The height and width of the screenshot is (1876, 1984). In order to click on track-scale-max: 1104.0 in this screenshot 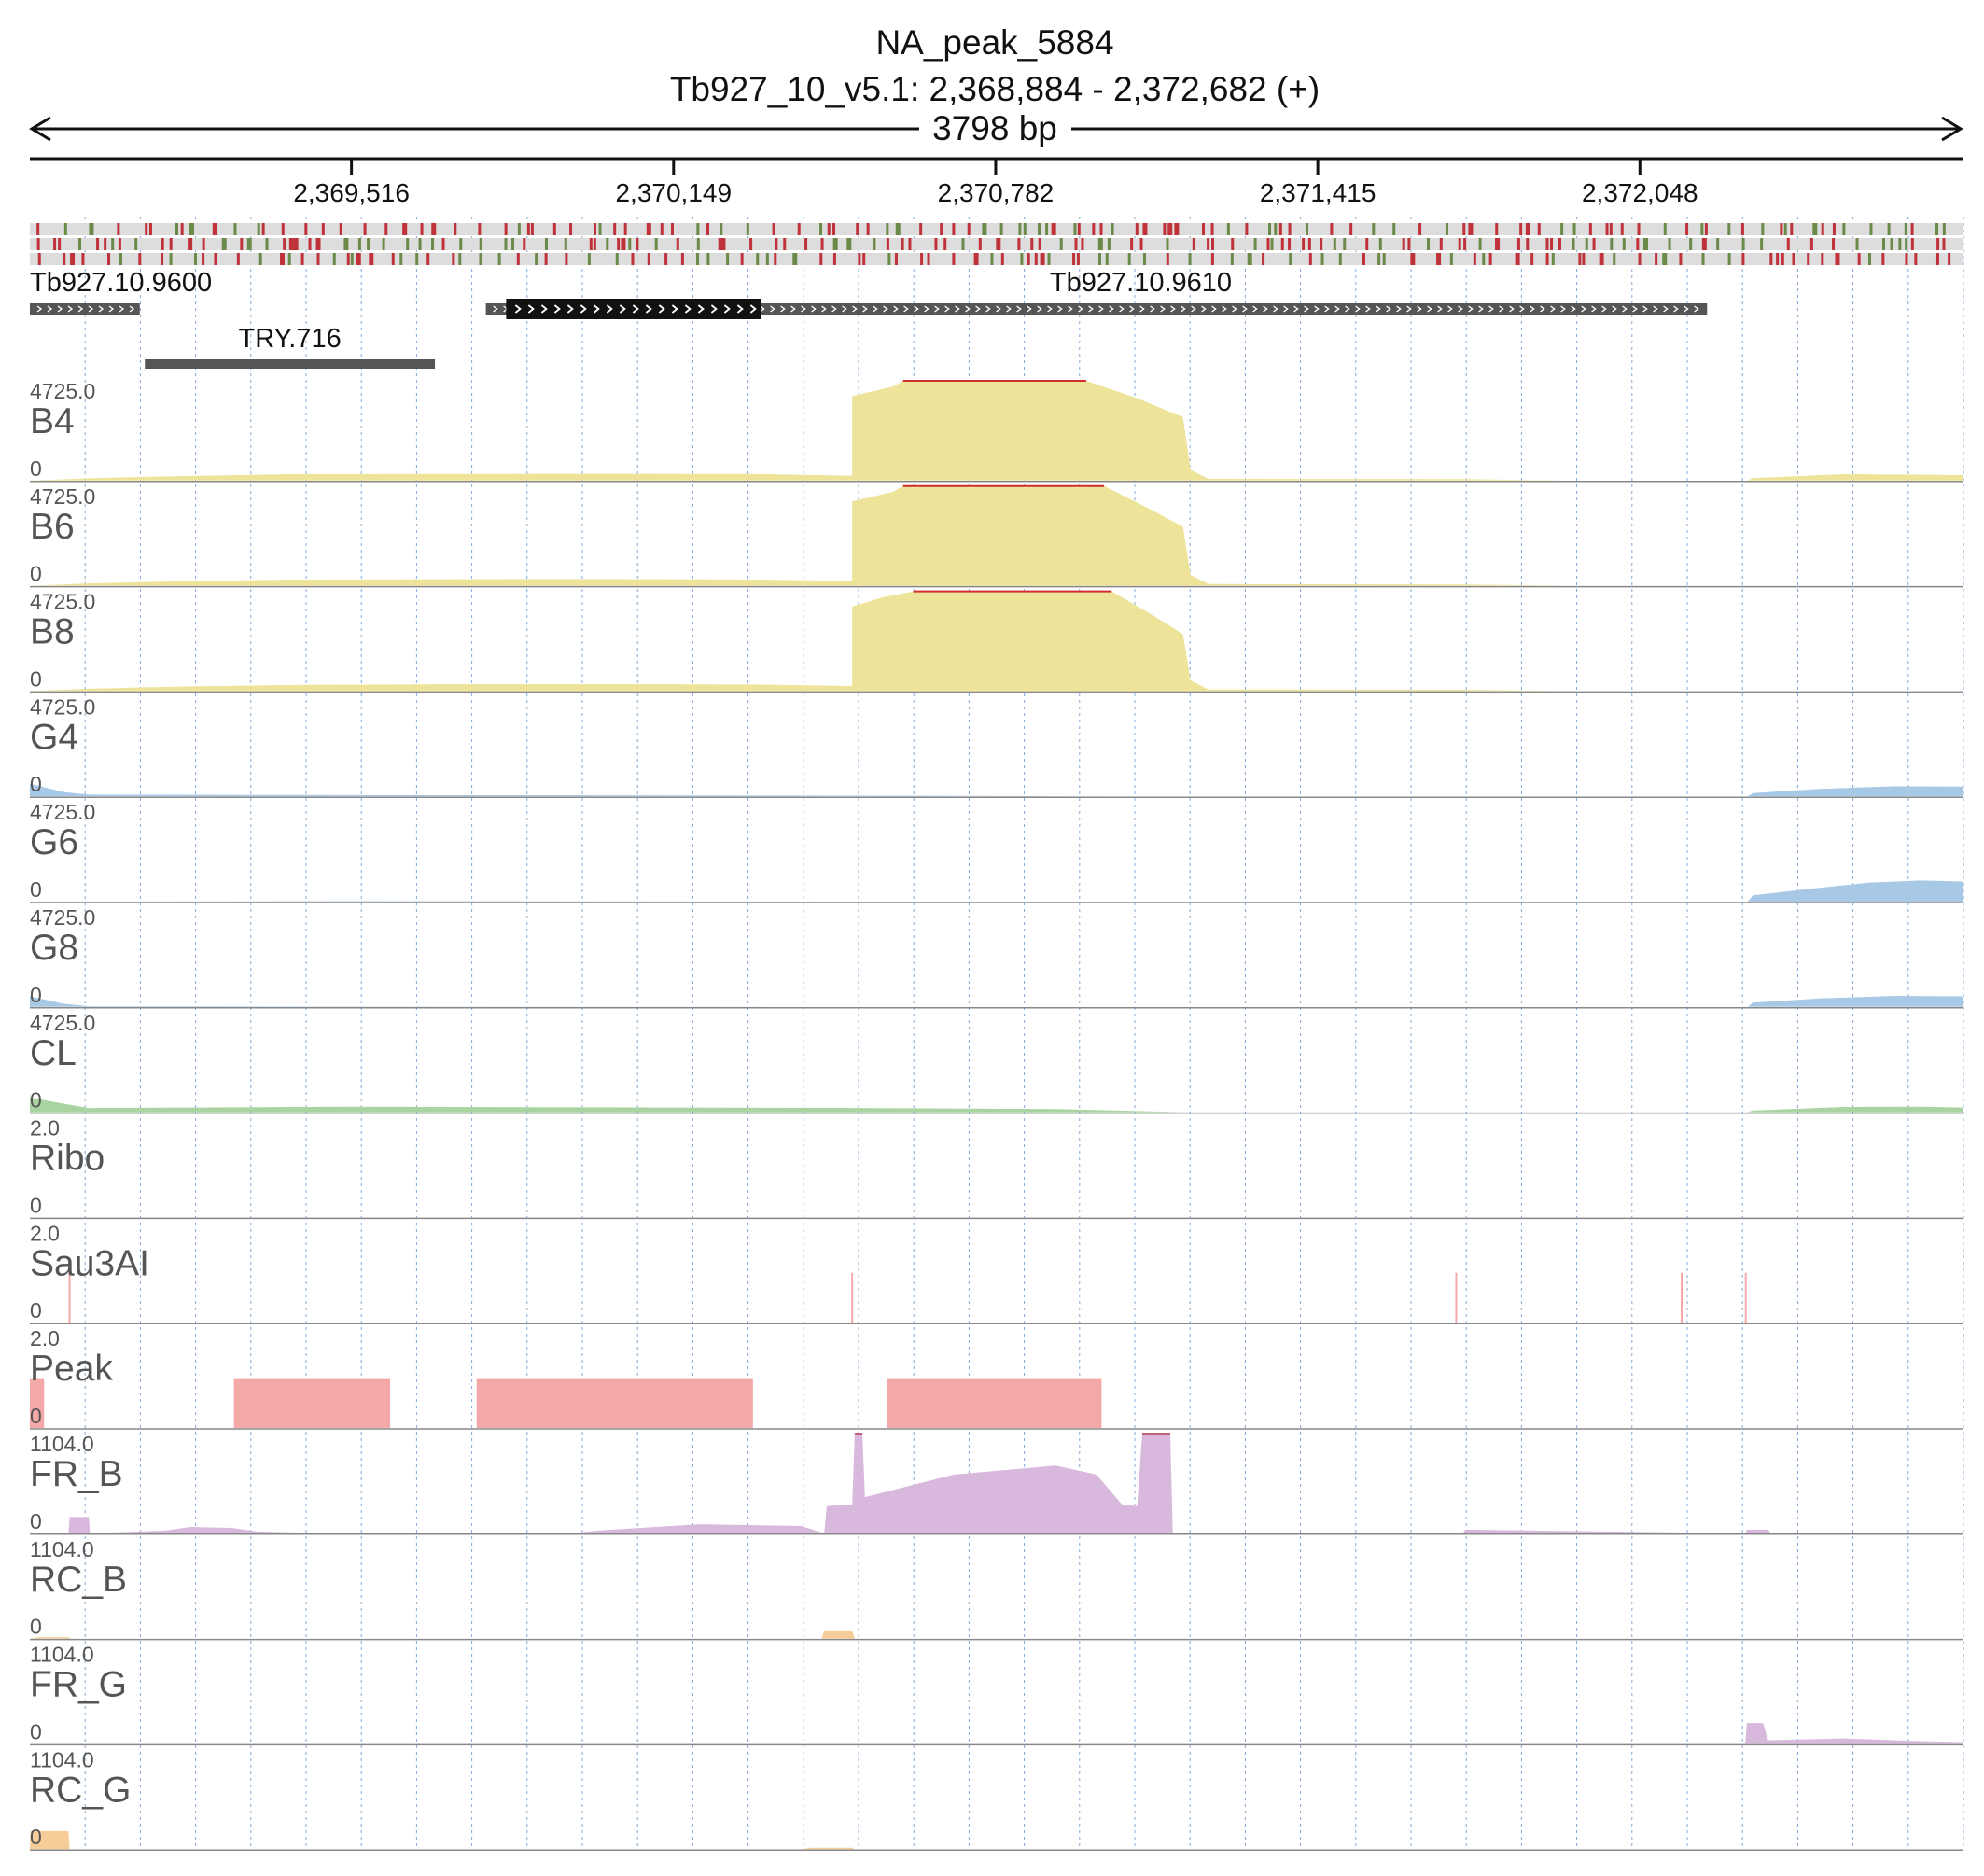, I will do `click(62, 1549)`.